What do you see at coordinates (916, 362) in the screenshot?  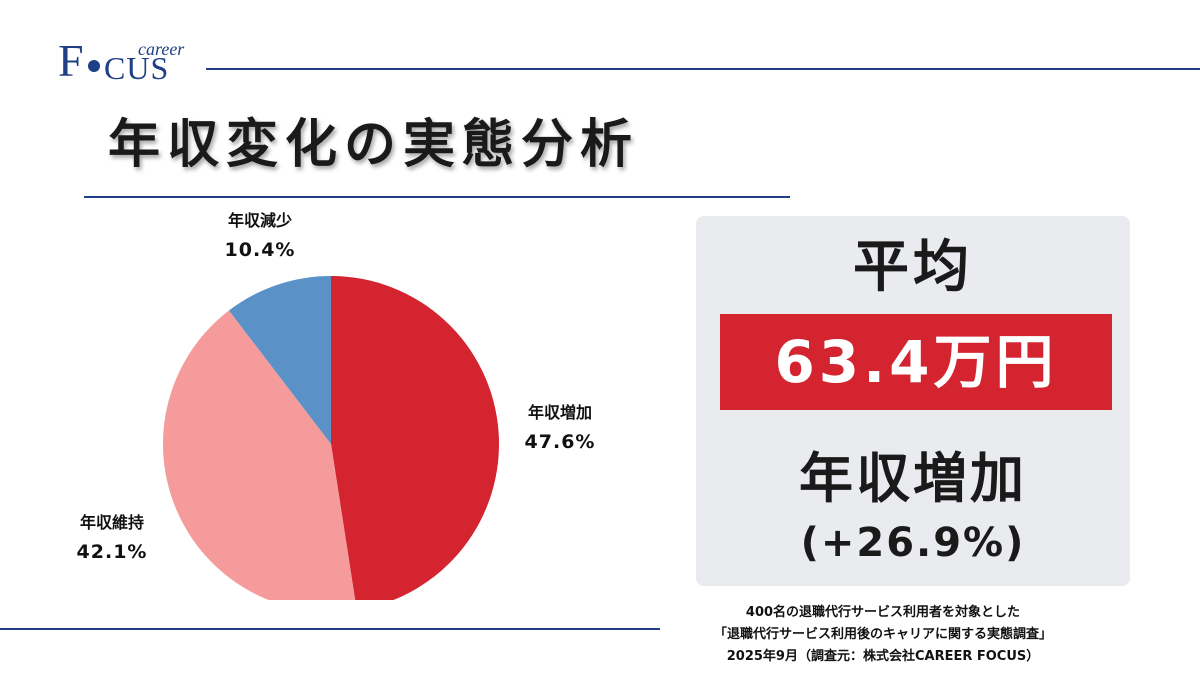 I see `average-amount: 63.4万円` at bounding box center [916, 362].